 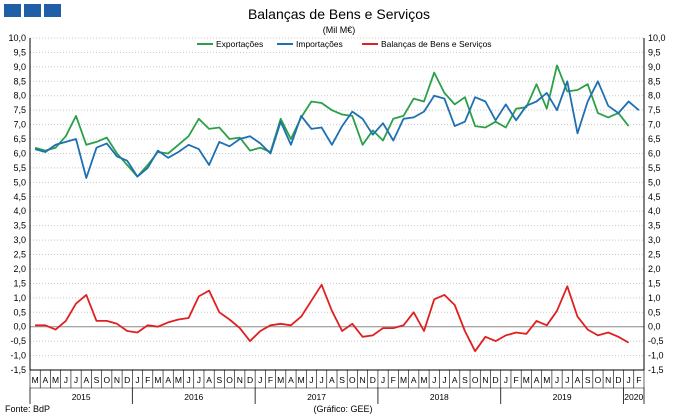 I want to click on year-label: 2018, so click(x=439, y=397).